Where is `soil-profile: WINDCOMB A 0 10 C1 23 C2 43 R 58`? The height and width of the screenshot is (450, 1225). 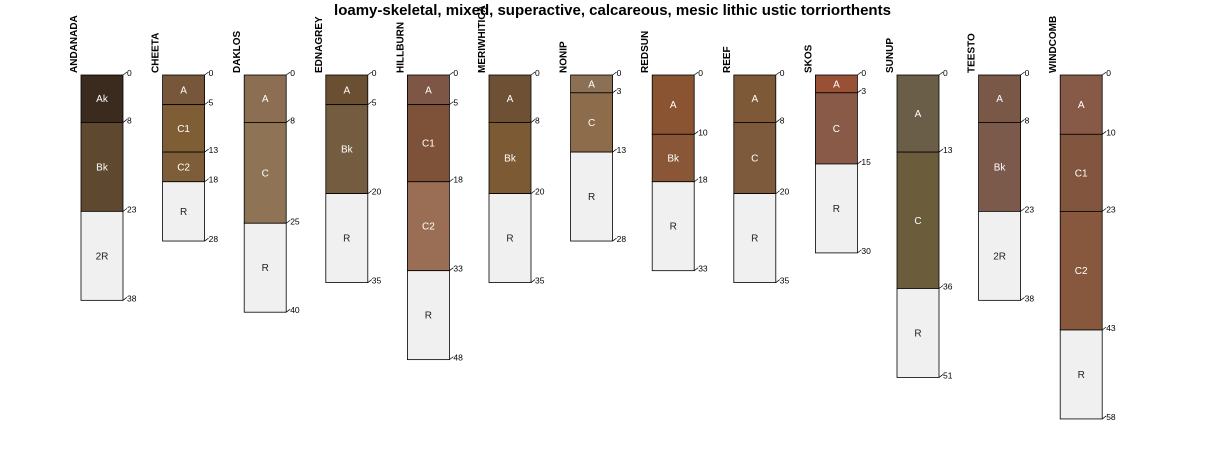 soil-profile: WINDCOMB A 0 10 C1 23 C2 43 R 58 is located at coordinates (1082, 219).